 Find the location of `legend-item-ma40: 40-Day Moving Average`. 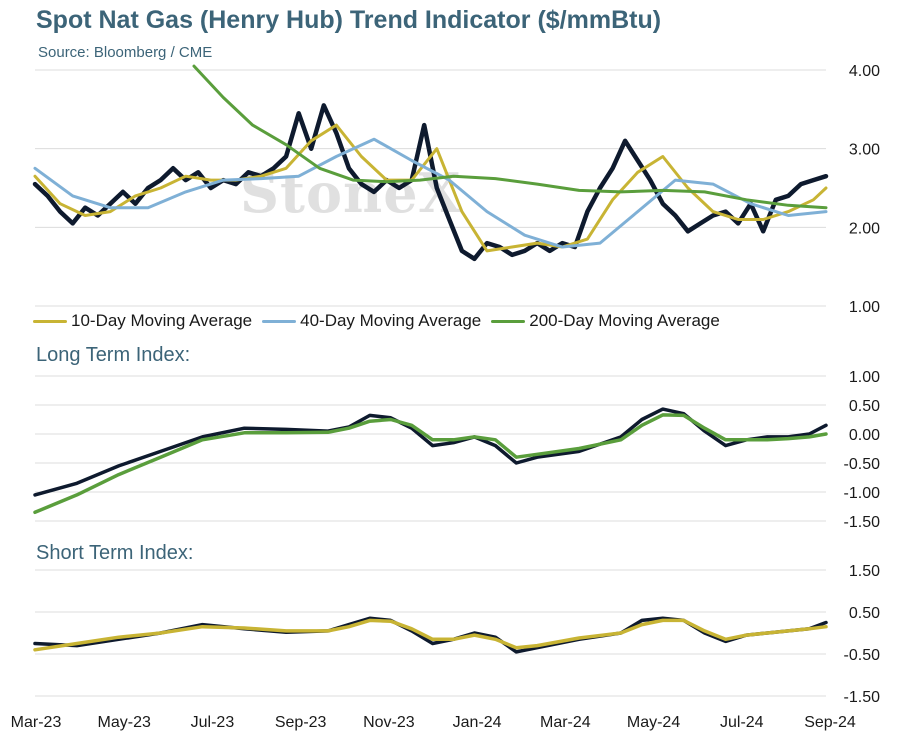

legend-item-ma40: 40-Day Moving Average is located at coordinates (371, 321).